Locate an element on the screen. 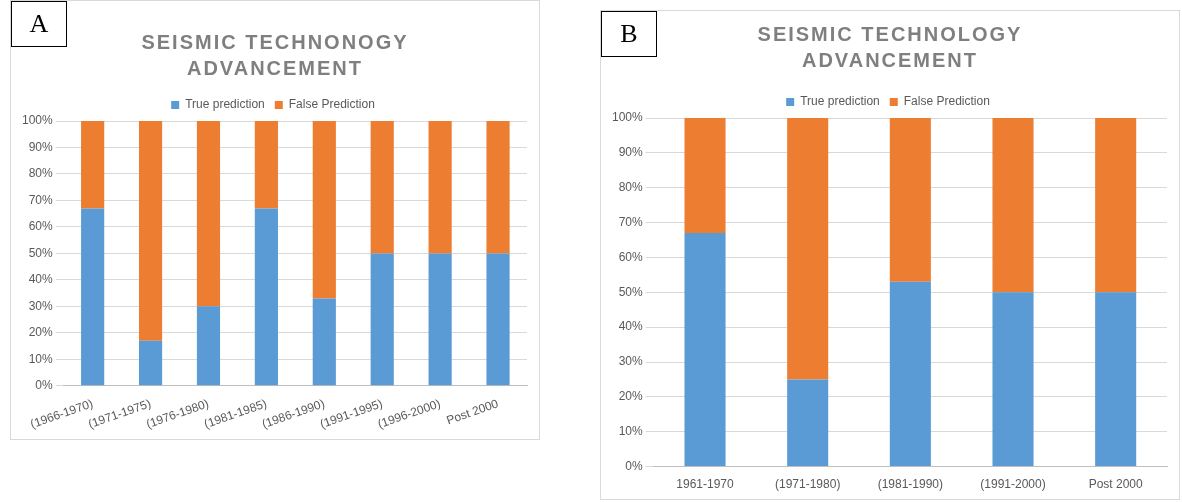 The image size is (1182, 502). x-tick-label: (1981-1990) is located at coordinates (910, 484).